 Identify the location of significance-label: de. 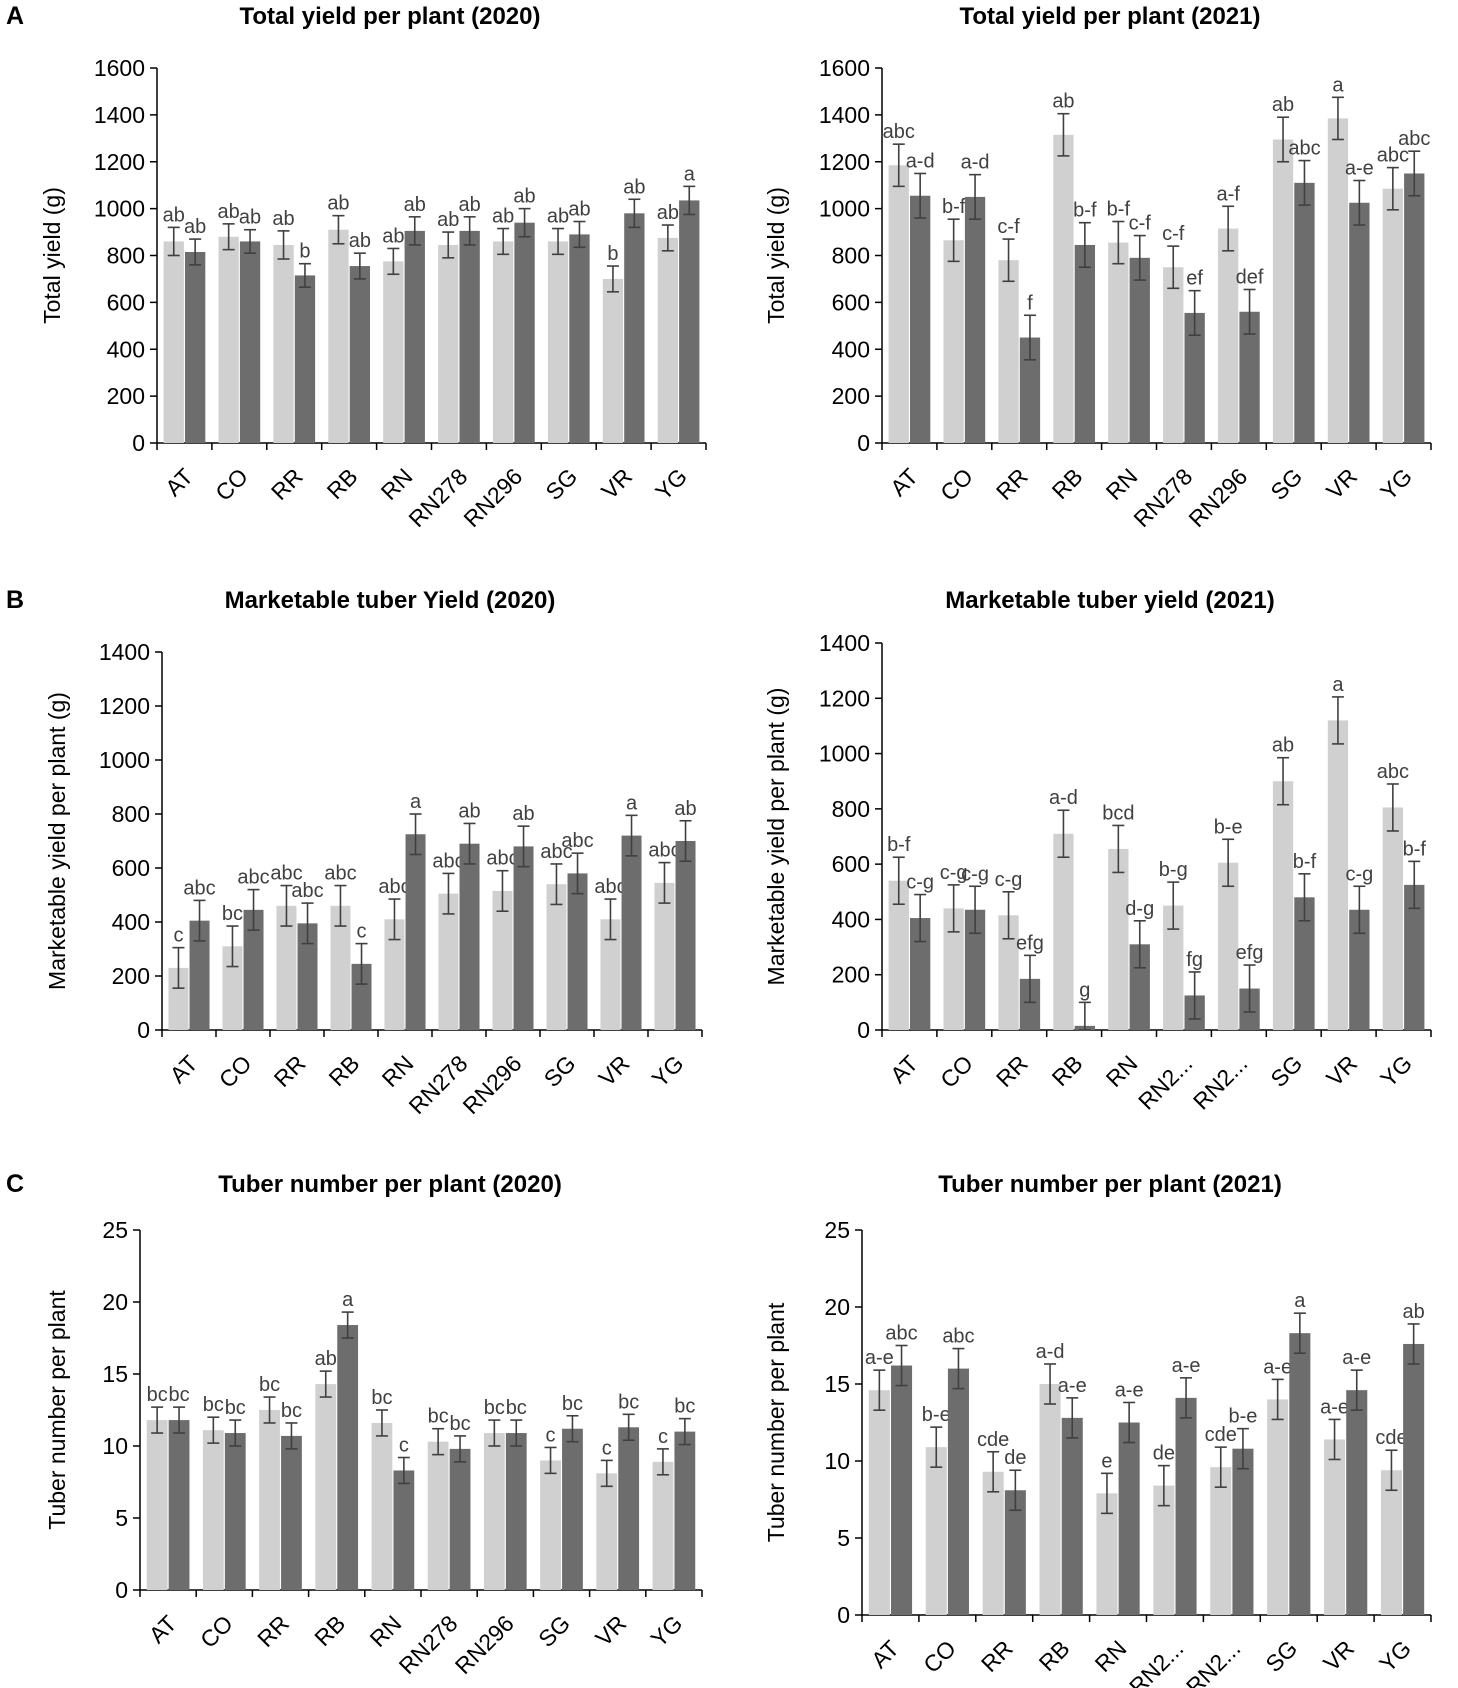
(1015, 1458).